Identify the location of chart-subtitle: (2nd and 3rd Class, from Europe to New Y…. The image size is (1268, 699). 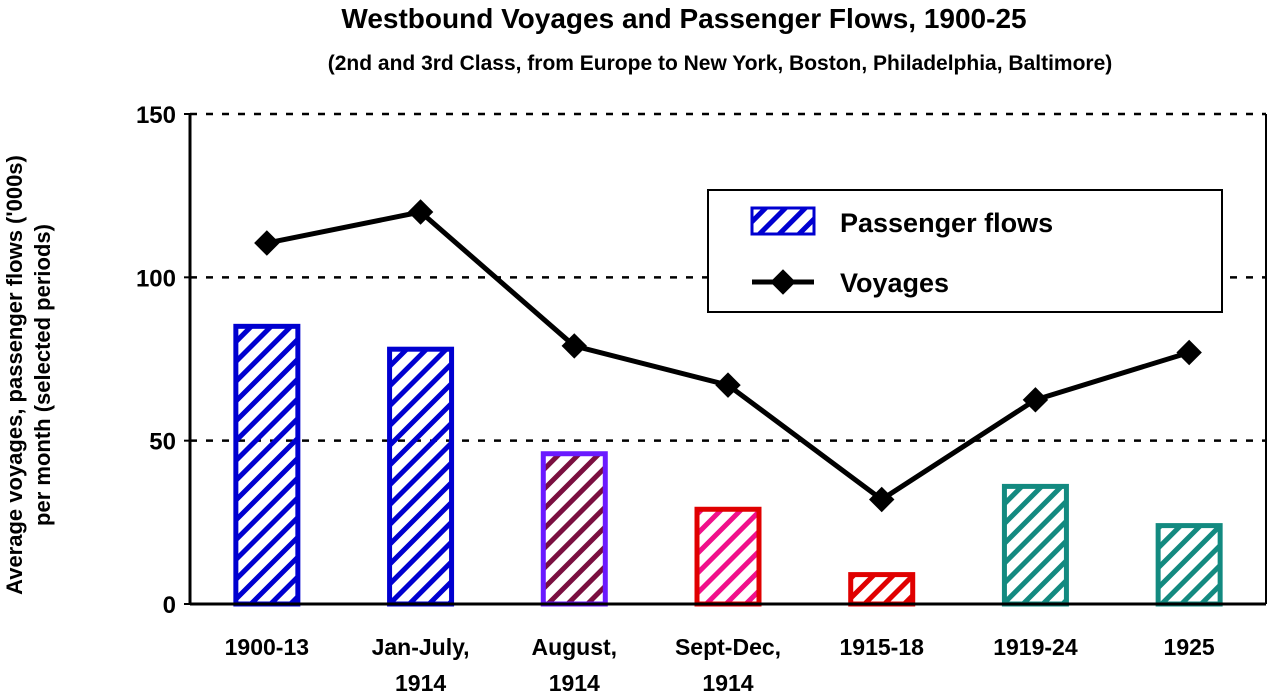
(720, 63).